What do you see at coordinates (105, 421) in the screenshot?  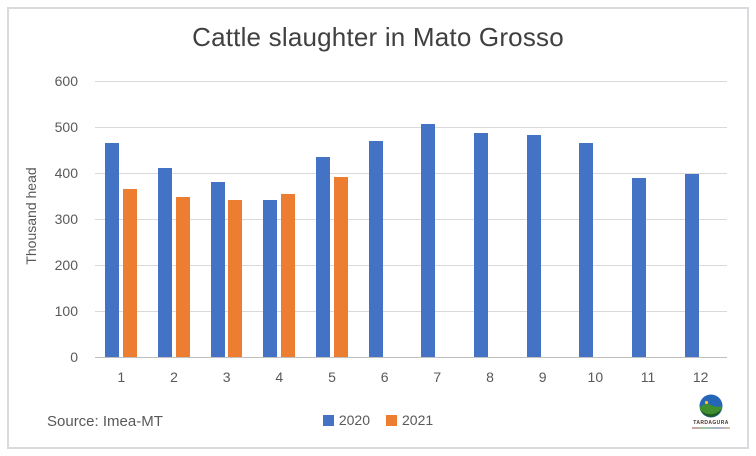 I see `source-label: Source: Imea-MT` at bounding box center [105, 421].